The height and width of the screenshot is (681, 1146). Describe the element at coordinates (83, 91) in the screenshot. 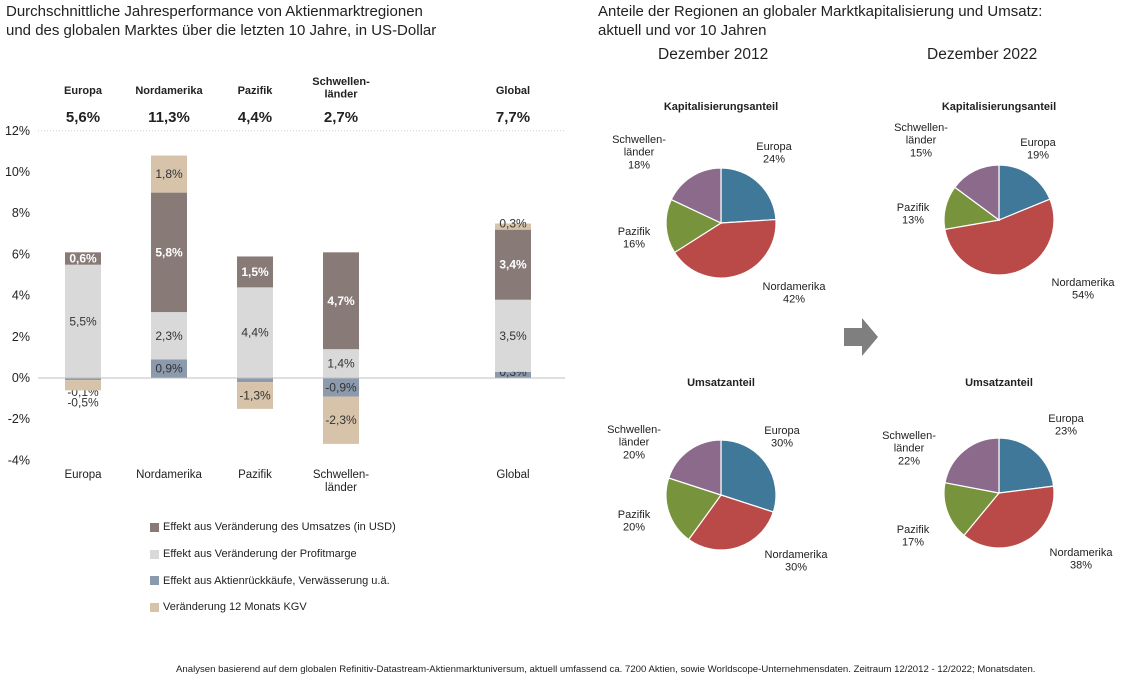

I see `column-header-europa: Europa` at that location.